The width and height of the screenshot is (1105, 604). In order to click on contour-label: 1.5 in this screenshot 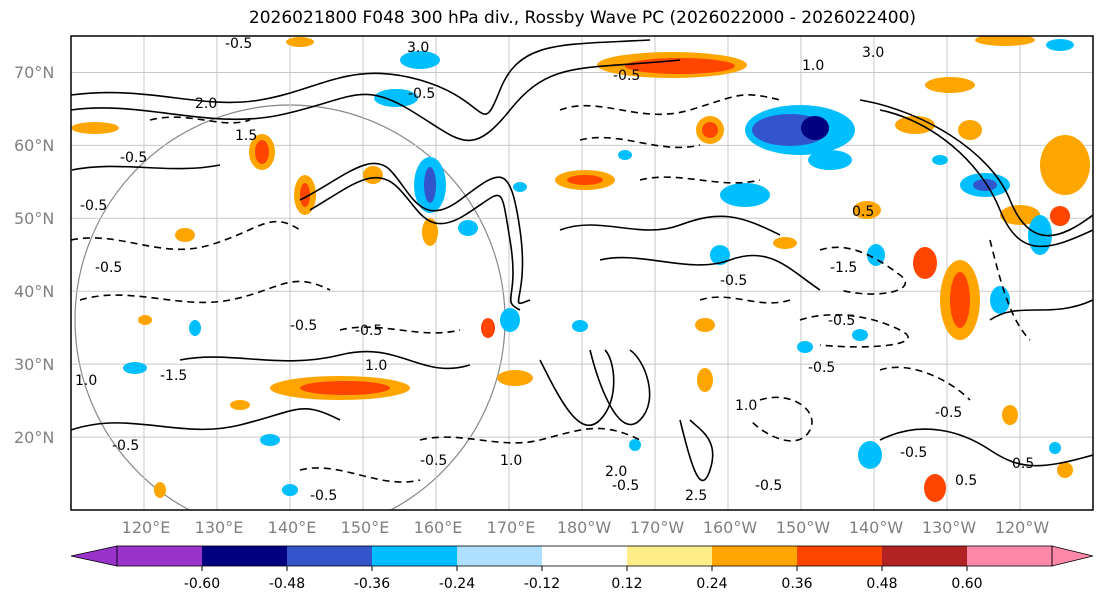, I will do `click(246, 136)`.